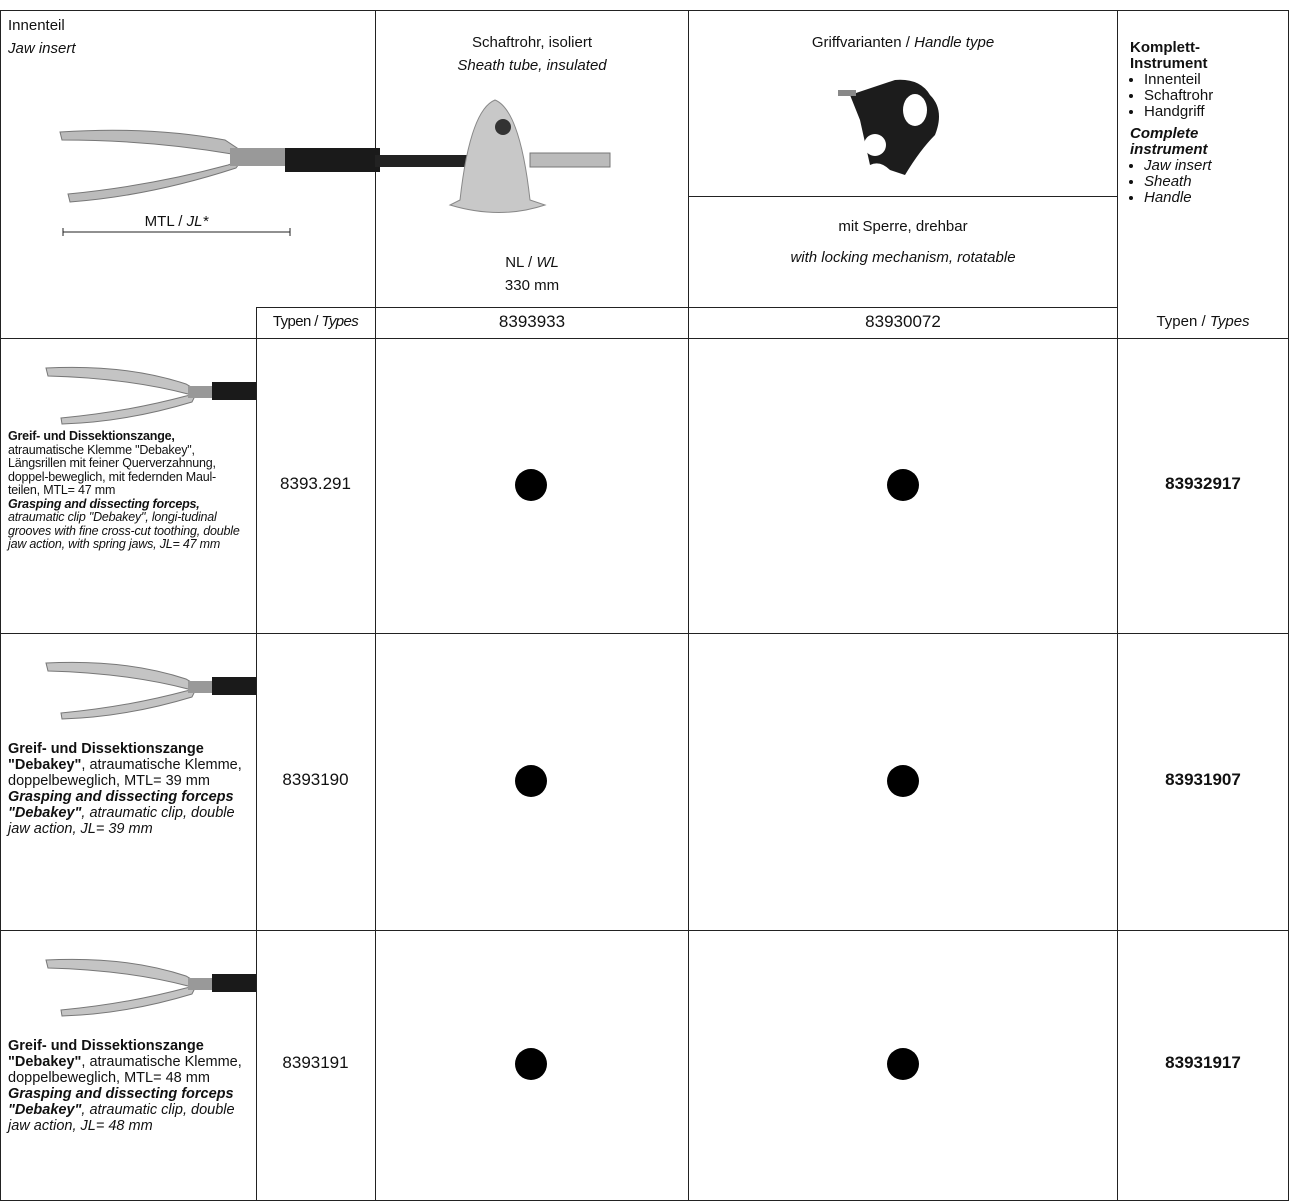 The height and width of the screenshot is (1202, 1291). Describe the element at coordinates (1169, 141) in the screenshot. I see `complete-title: Complete instrument` at that location.